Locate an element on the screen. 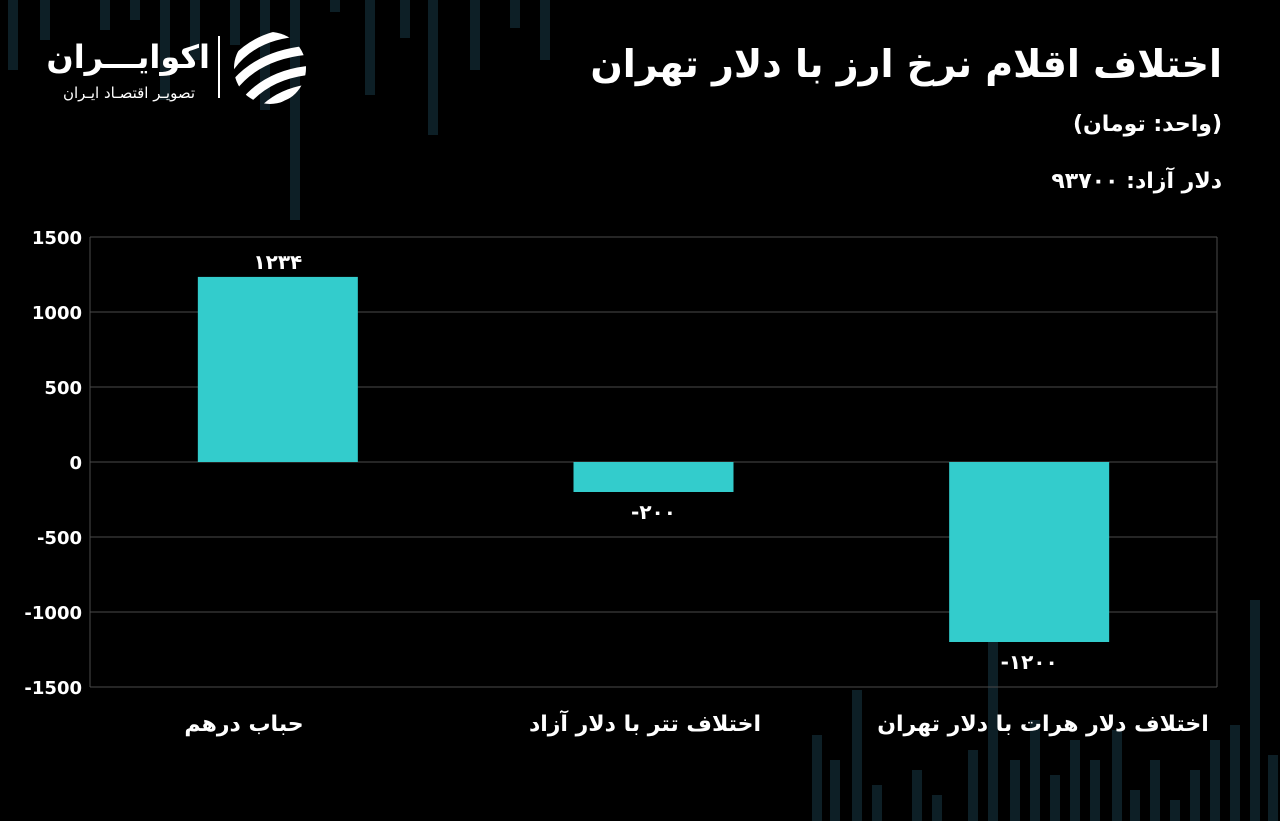  y-tick-label: 1500 is located at coordinates (57, 238).